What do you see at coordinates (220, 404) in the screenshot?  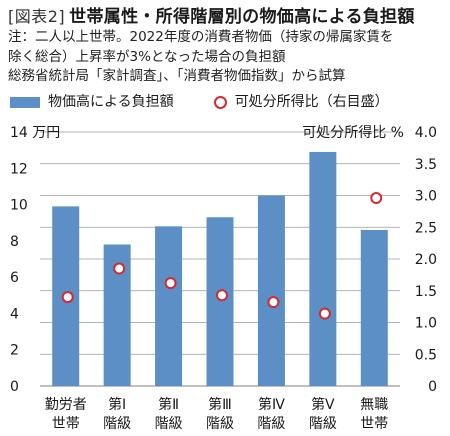 I see `category-label: 第Ⅲ` at bounding box center [220, 404].